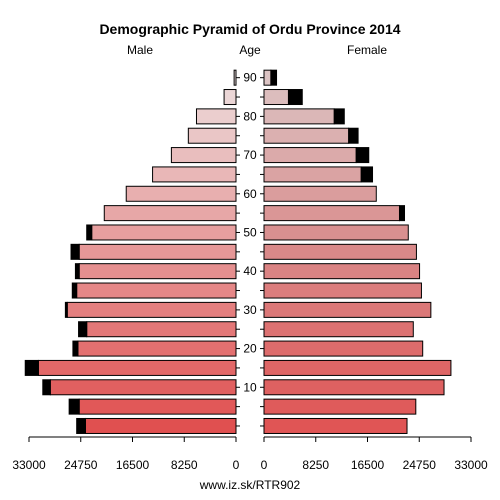 This screenshot has height=500, width=500. Describe the element at coordinates (250, 271) in the screenshot. I see `age-tick-label: 40` at that location.